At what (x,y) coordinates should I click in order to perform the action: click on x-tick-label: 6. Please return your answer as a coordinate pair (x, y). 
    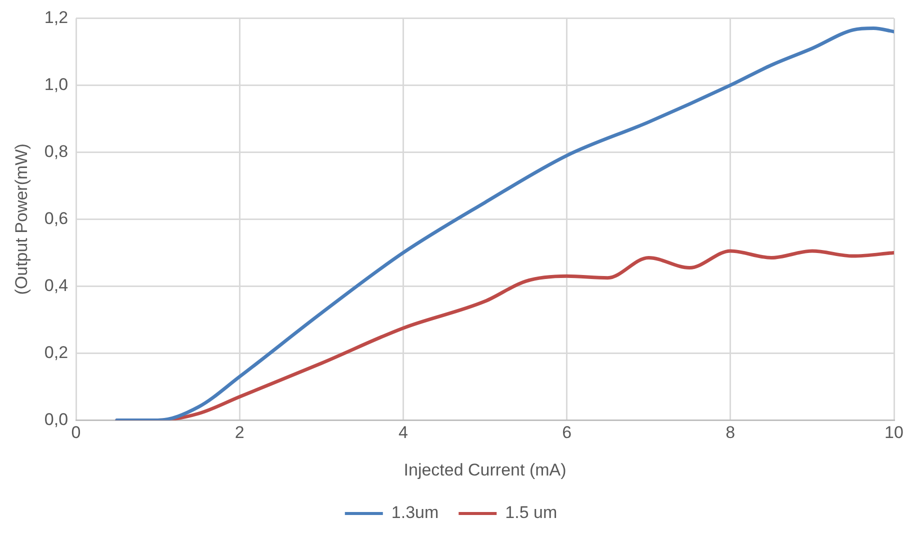
    Looking at the image, I should click on (567, 432).